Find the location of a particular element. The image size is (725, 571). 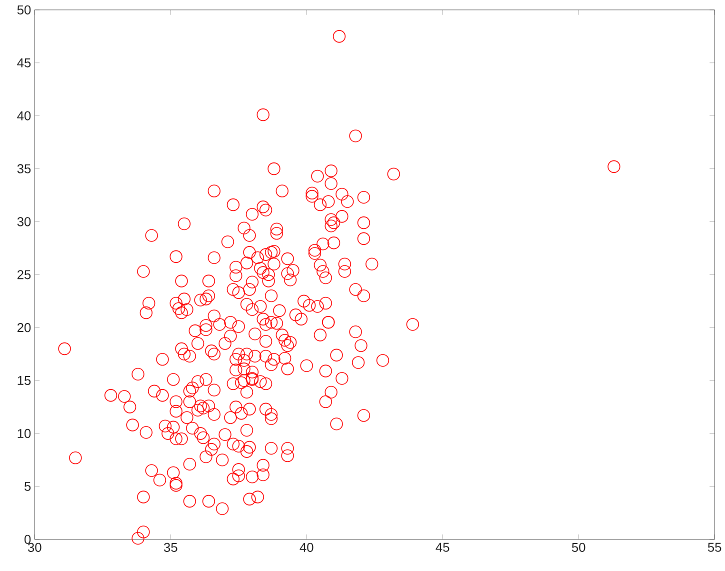

y-tick-label: 15 is located at coordinates (24, 381).